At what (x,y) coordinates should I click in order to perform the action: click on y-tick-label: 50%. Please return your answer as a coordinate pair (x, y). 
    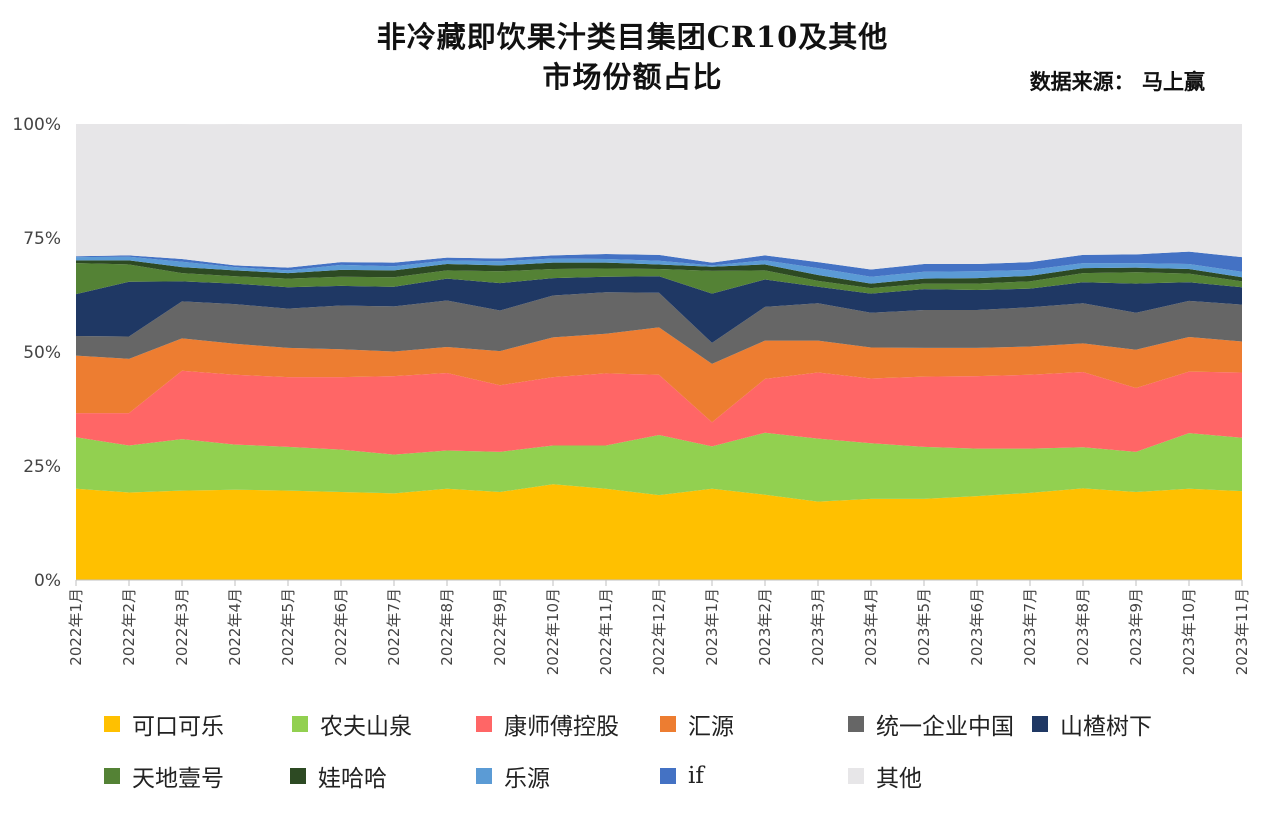
    Looking at the image, I should click on (42, 353).